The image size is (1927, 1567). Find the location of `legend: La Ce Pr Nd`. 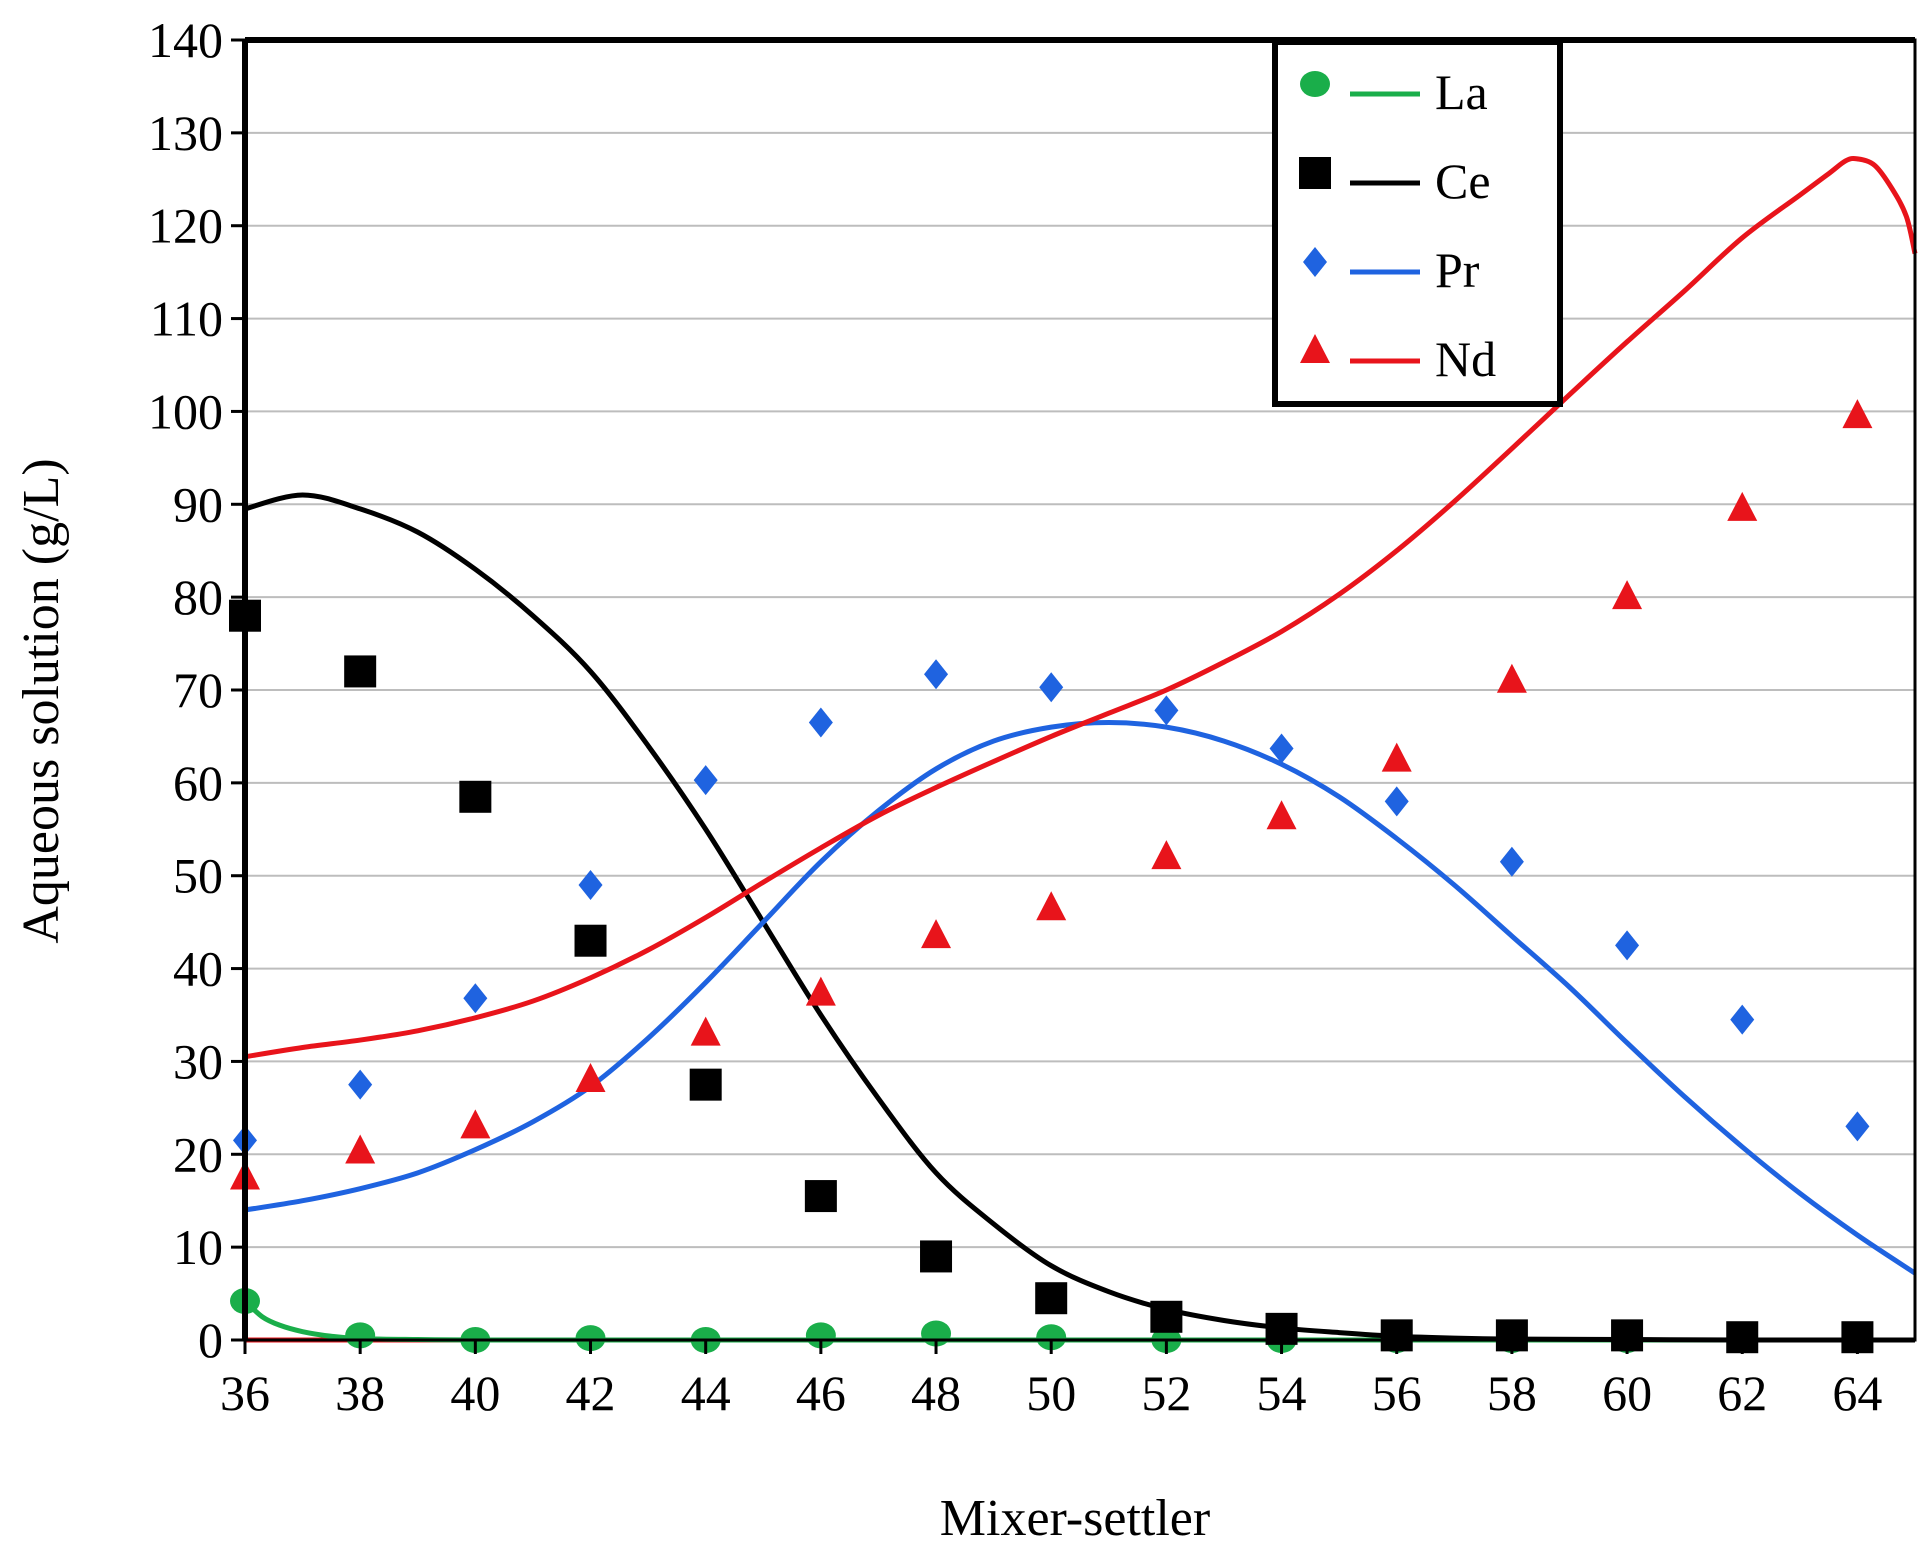

legend: La Ce Pr Nd is located at coordinates (1417, 223).